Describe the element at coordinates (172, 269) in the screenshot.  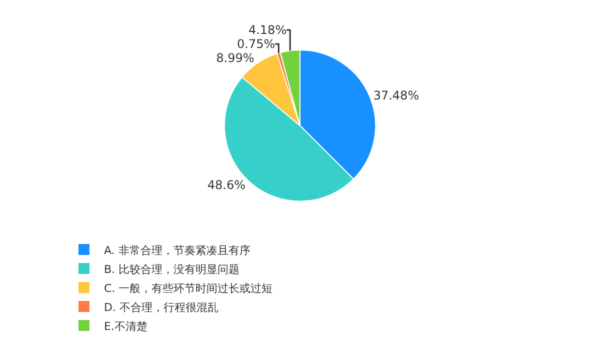
I see `legend-label: B. 比较合理，没有明显问题` at that location.